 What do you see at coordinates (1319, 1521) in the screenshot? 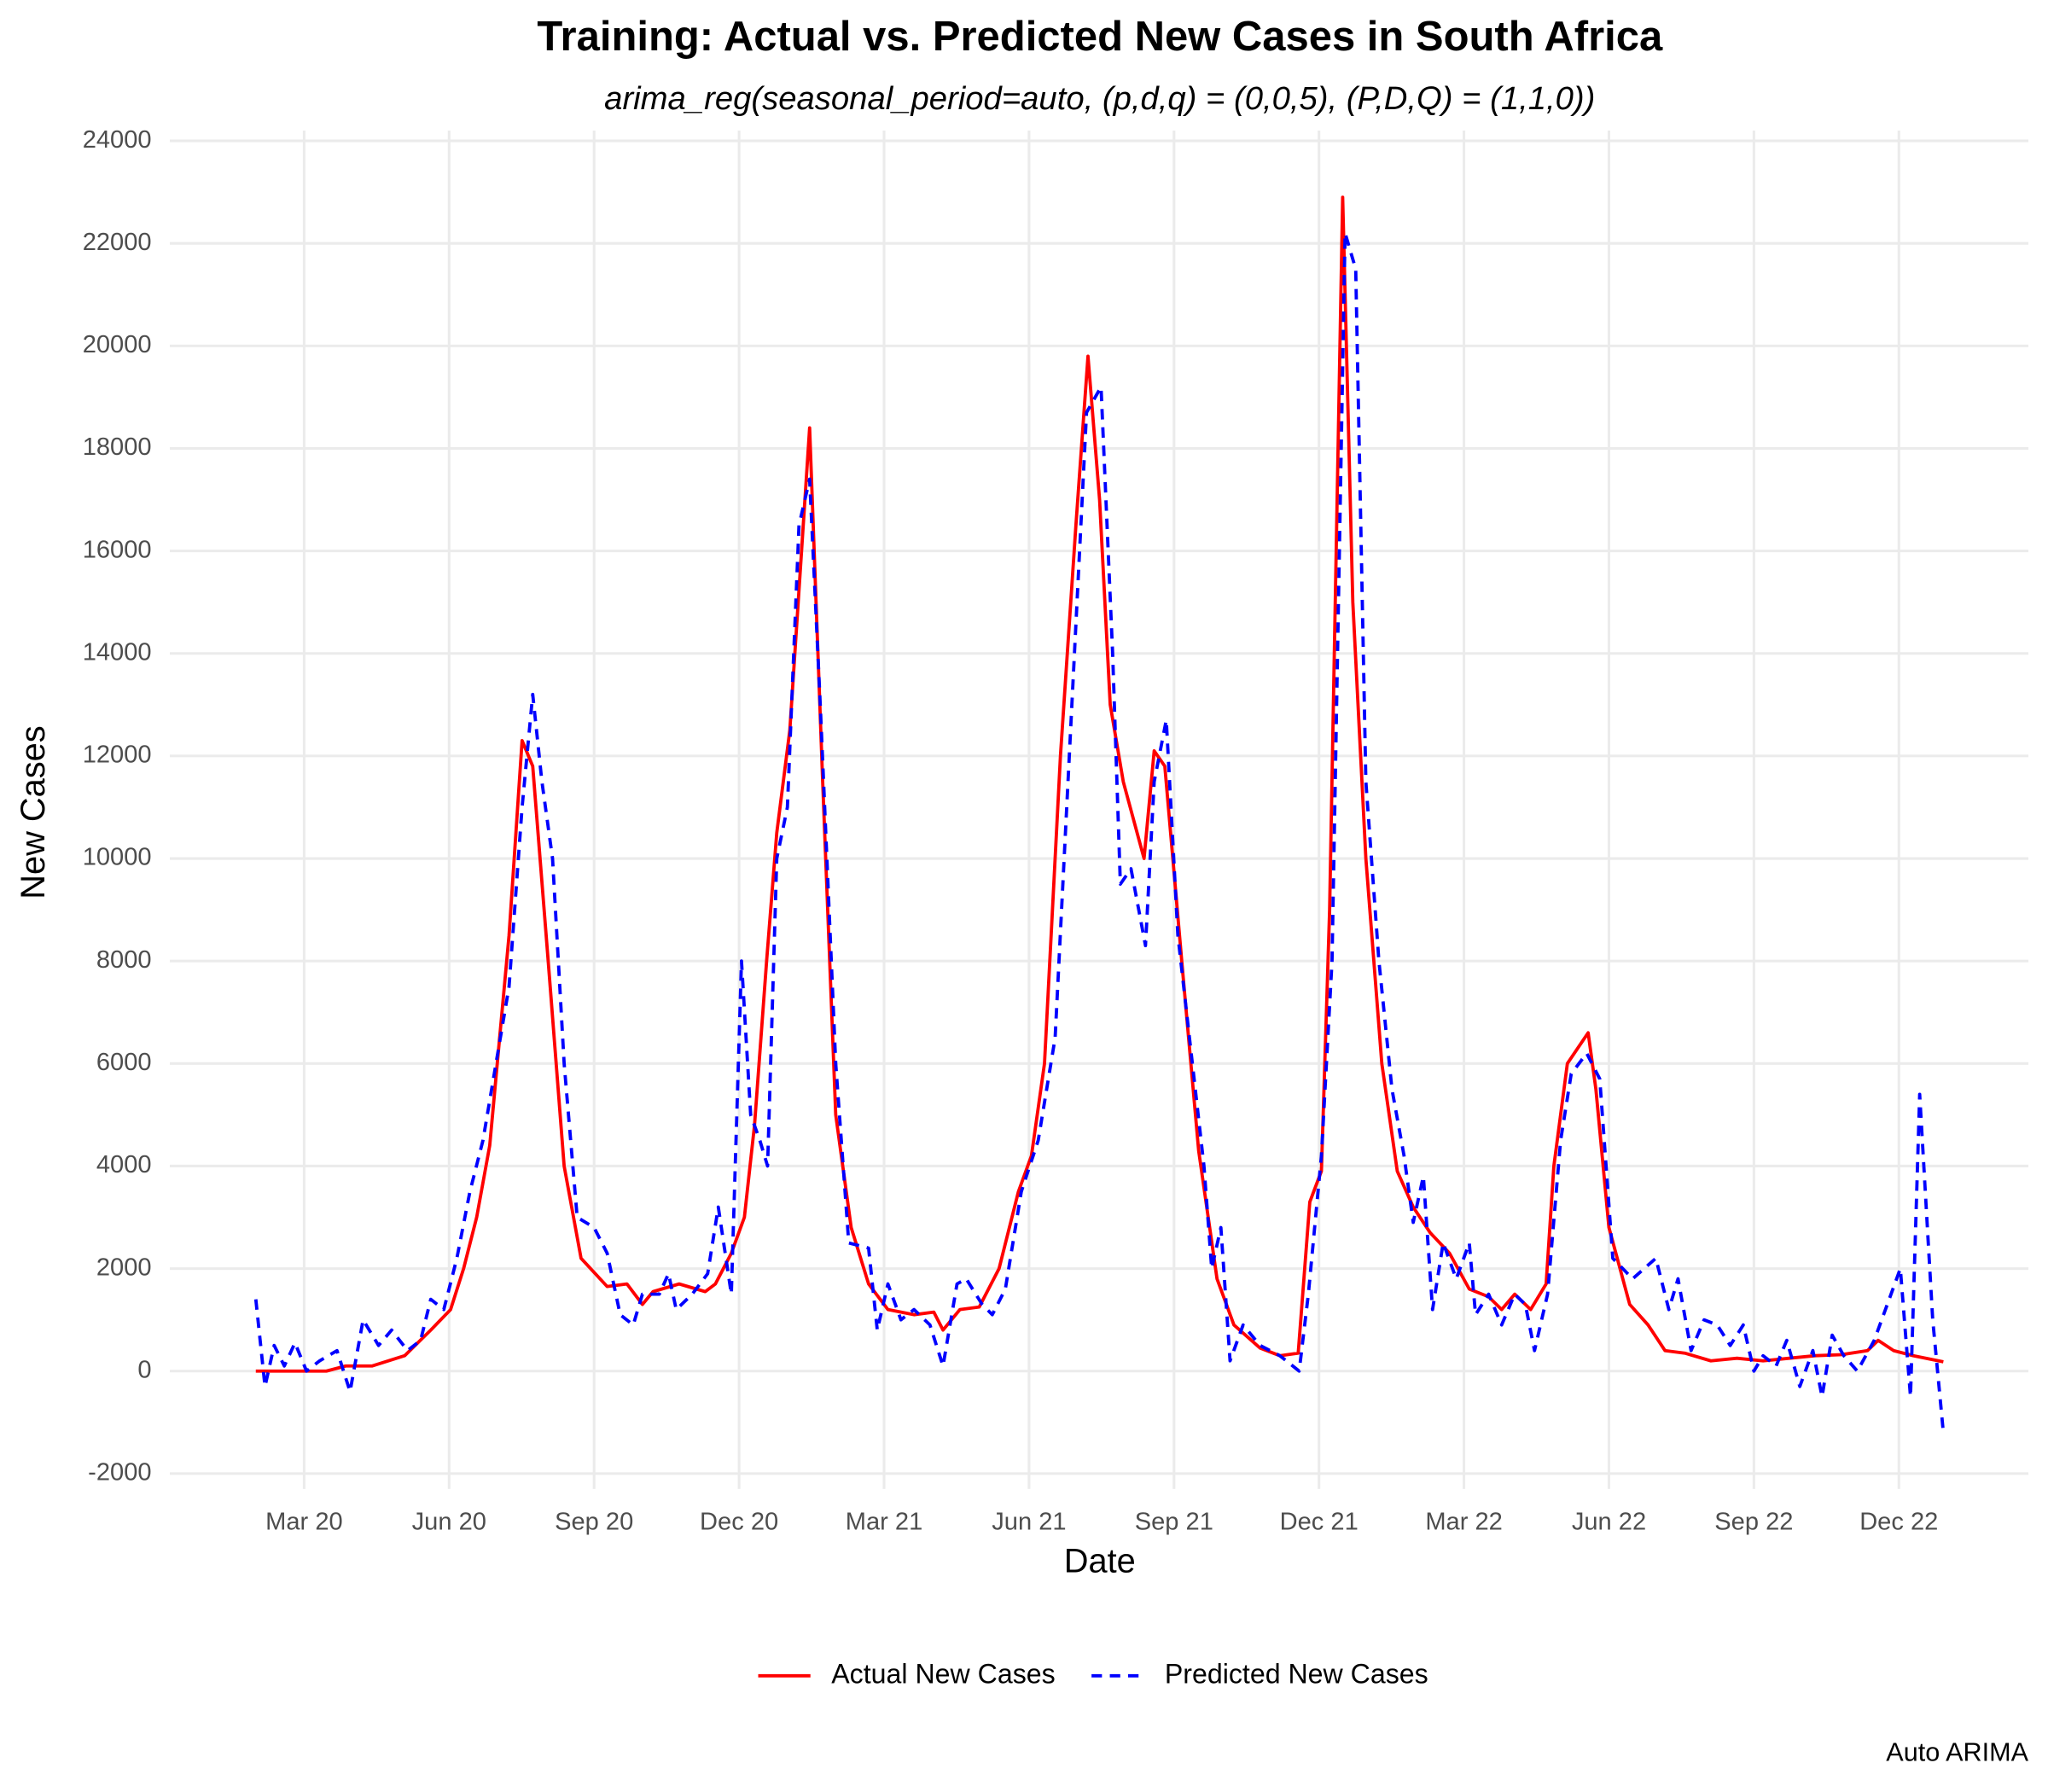
I see `x-tick-label: Dec 21` at bounding box center [1319, 1521].